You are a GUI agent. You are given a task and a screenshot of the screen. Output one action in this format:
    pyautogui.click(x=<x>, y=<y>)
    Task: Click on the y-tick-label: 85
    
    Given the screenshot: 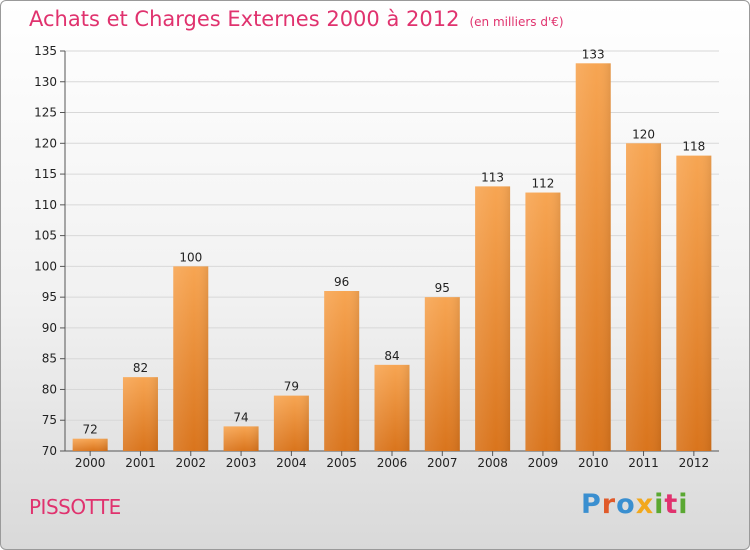 What is the action you would take?
    pyautogui.click(x=49, y=359)
    